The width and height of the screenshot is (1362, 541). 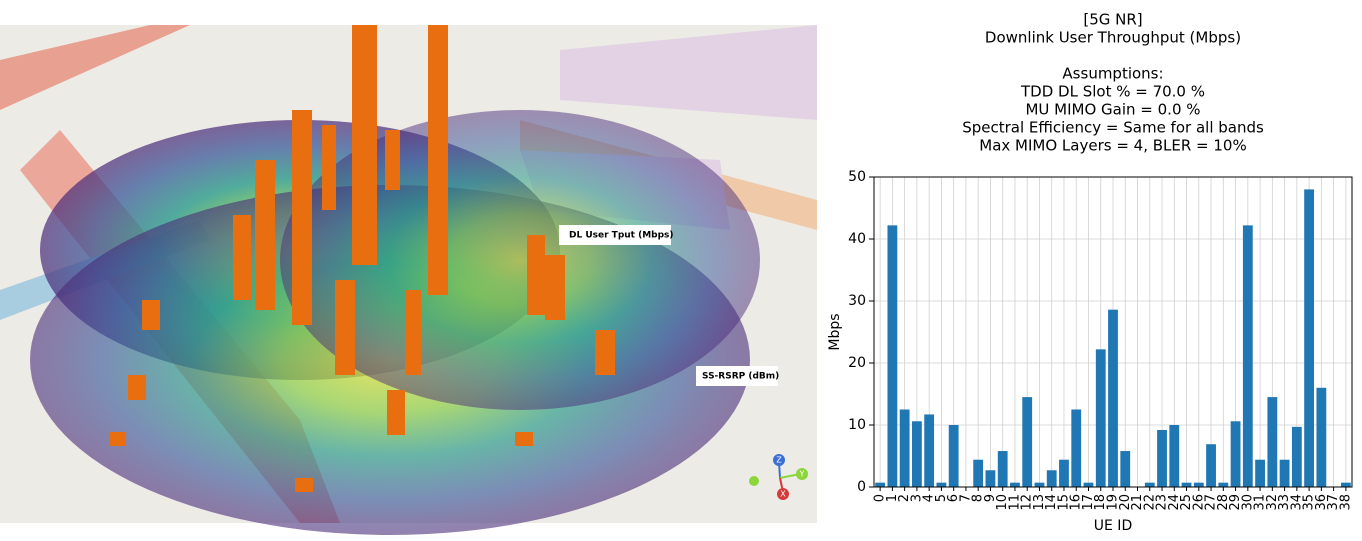 What do you see at coordinates (1272, 502) in the screenshot?
I see `x-tick-label: 32` at bounding box center [1272, 502].